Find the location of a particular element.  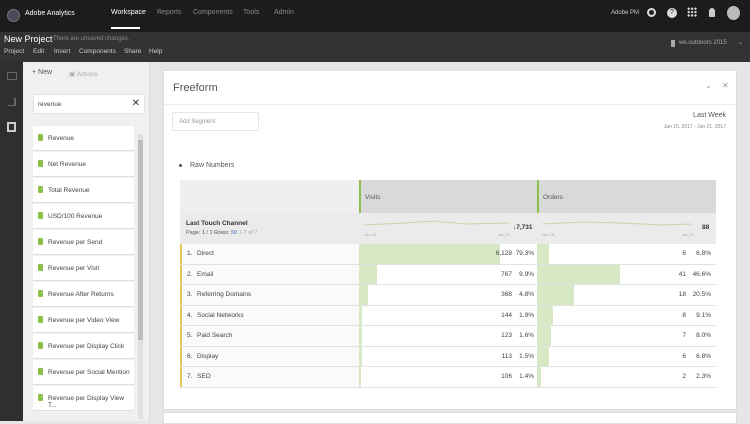

table-row: 5. Paid Search 123 1.6% 7 8.0% is located at coordinates (448, 336).